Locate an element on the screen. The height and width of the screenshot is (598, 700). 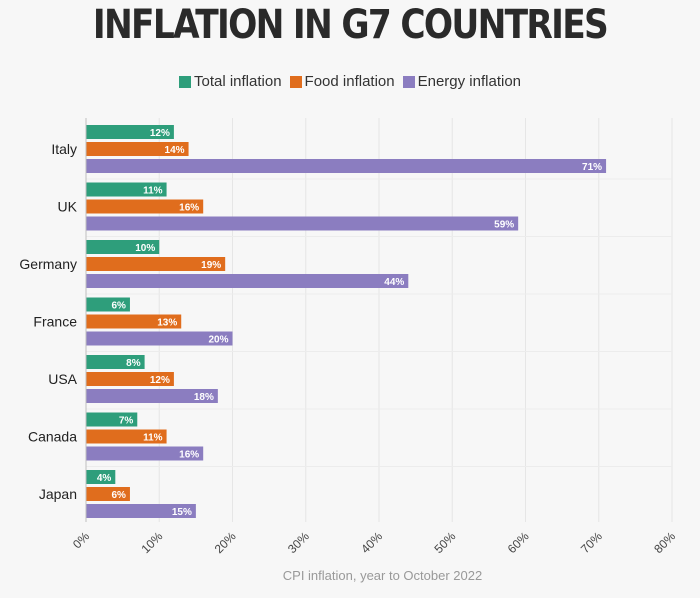
x-tick-label: 20% is located at coordinates (225, 542).